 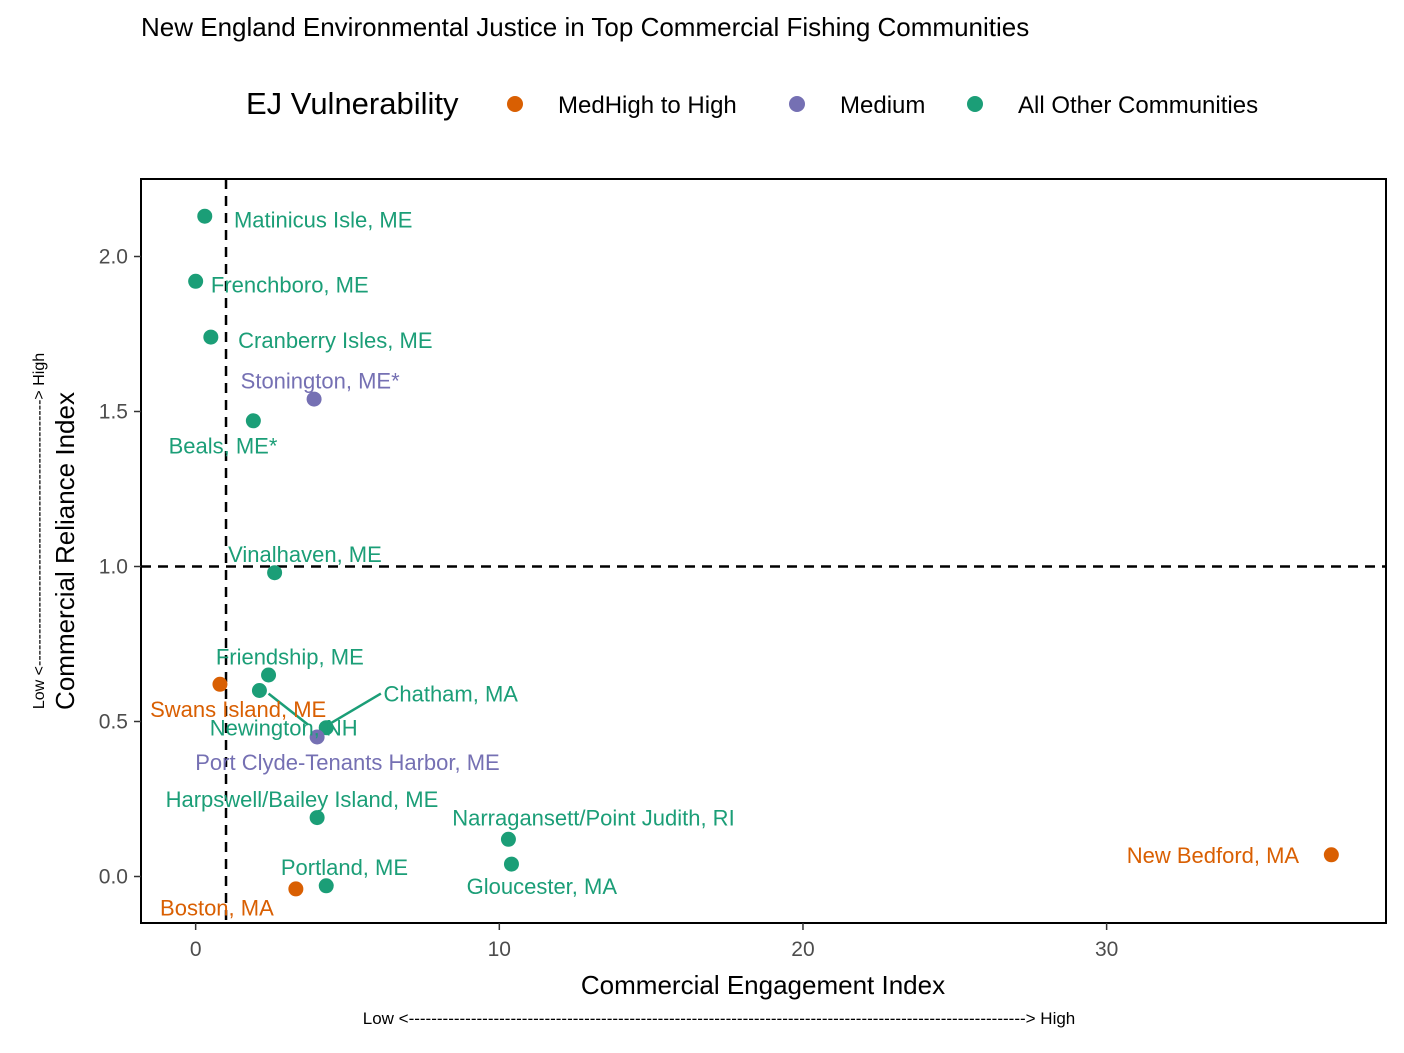 I want to click on point-label: Swans Island, ME, so click(x=238, y=709).